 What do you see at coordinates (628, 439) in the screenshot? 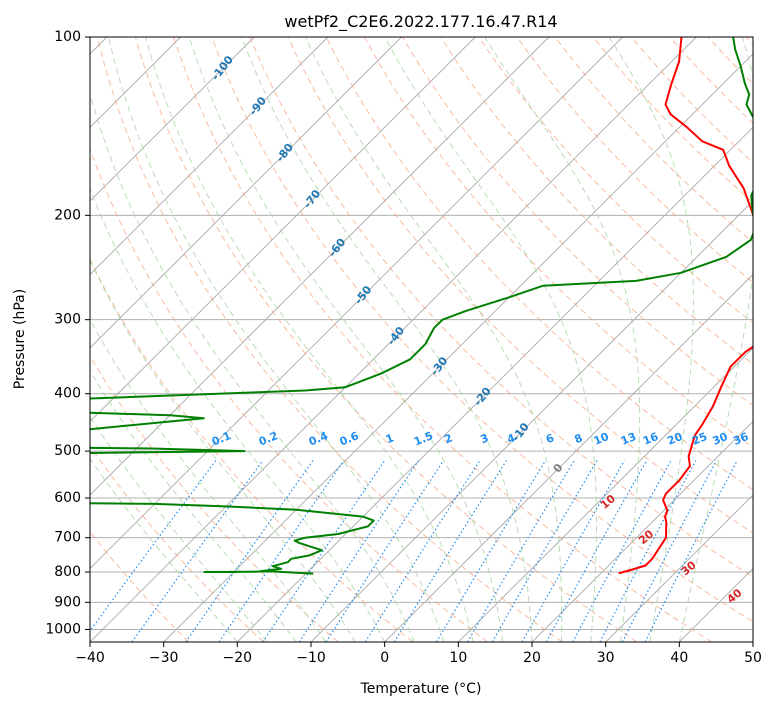
I see `mixing-ratio-label: 13` at bounding box center [628, 439].